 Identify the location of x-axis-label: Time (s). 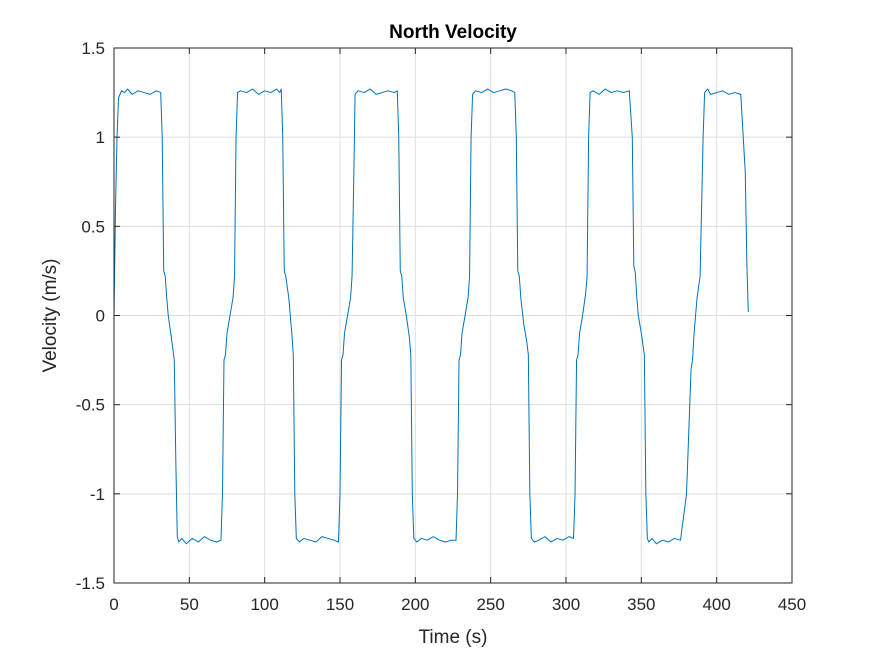
(453, 637).